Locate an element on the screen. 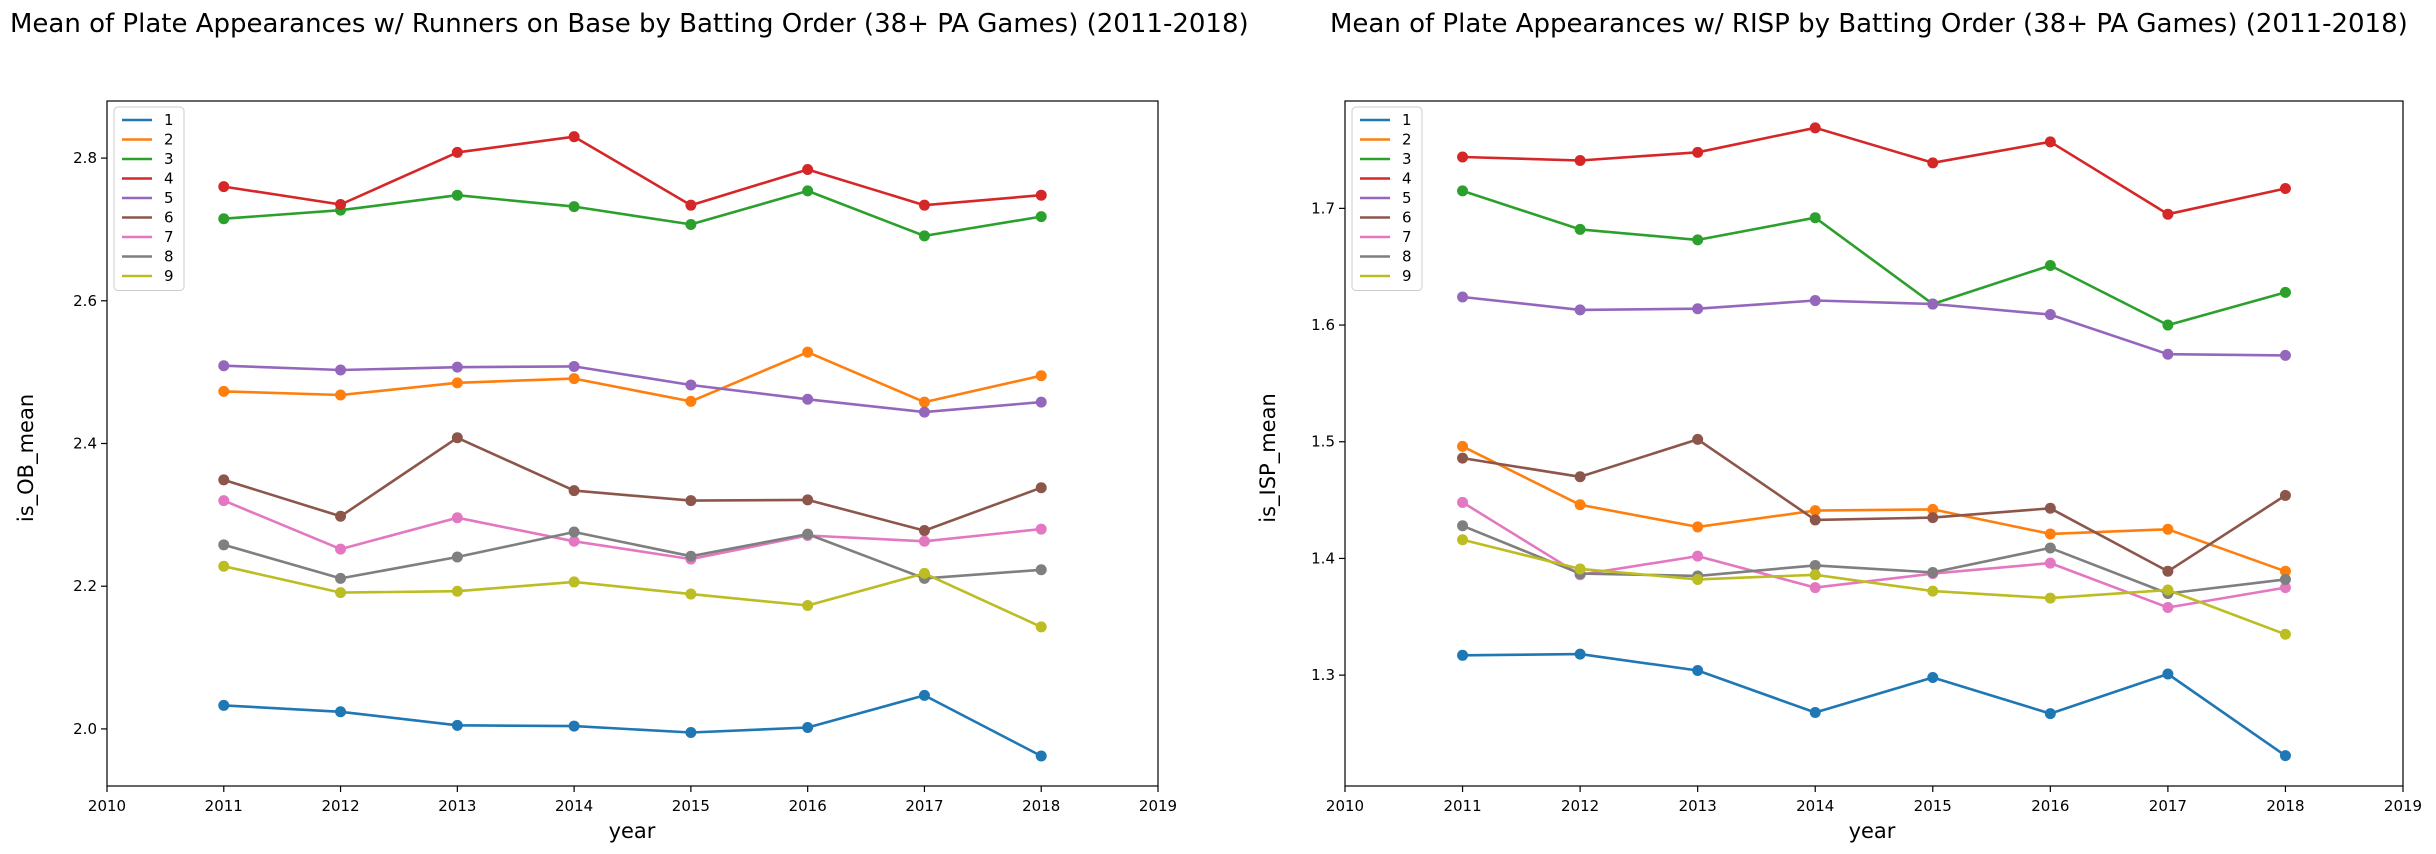 The width and height of the screenshot is (2436, 854). y-tick-label: 2.0 is located at coordinates (85, 729).